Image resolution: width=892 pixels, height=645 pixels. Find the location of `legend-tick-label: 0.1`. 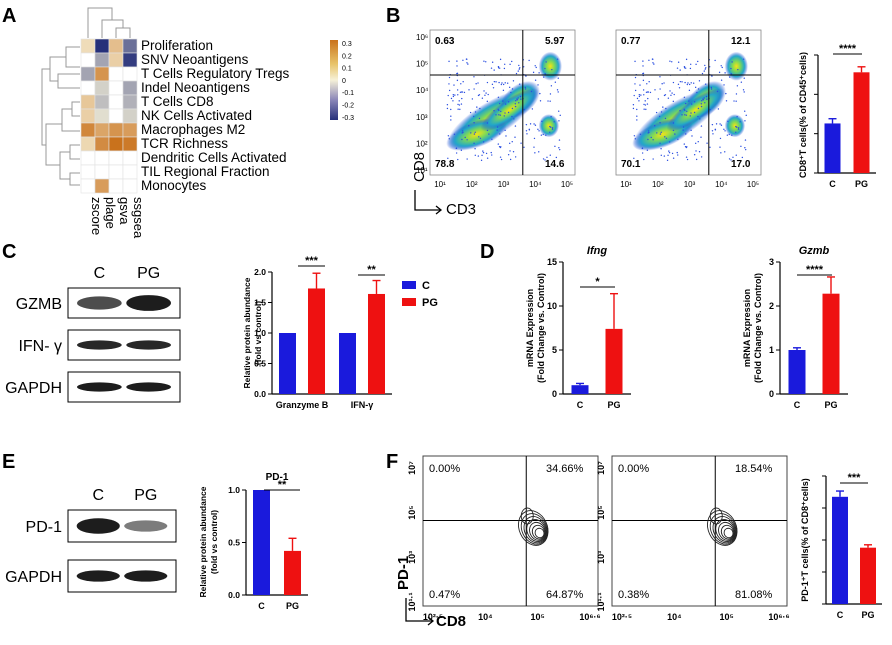

legend-tick-label: 0.1 is located at coordinates (347, 69).